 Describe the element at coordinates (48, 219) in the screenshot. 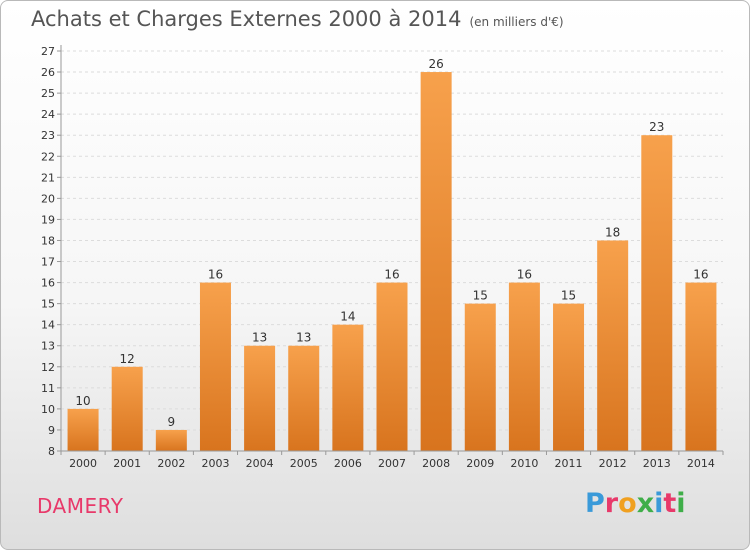

I see `y-tick-label: 19` at that location.